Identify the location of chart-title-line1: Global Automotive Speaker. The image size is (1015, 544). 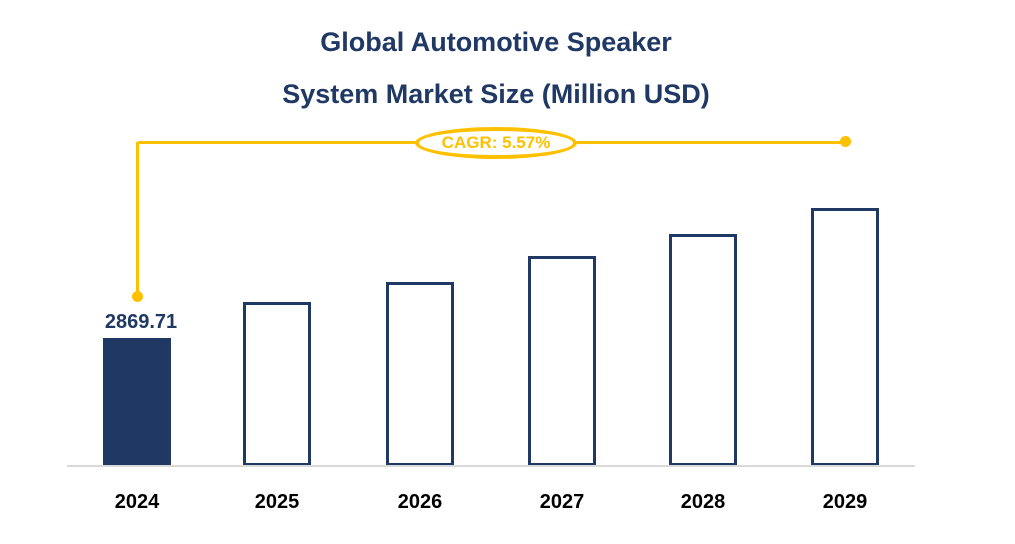
(496, 42).